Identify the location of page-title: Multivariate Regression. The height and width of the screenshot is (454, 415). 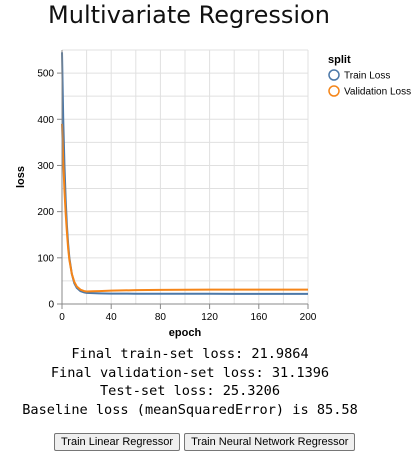
(189, 15).